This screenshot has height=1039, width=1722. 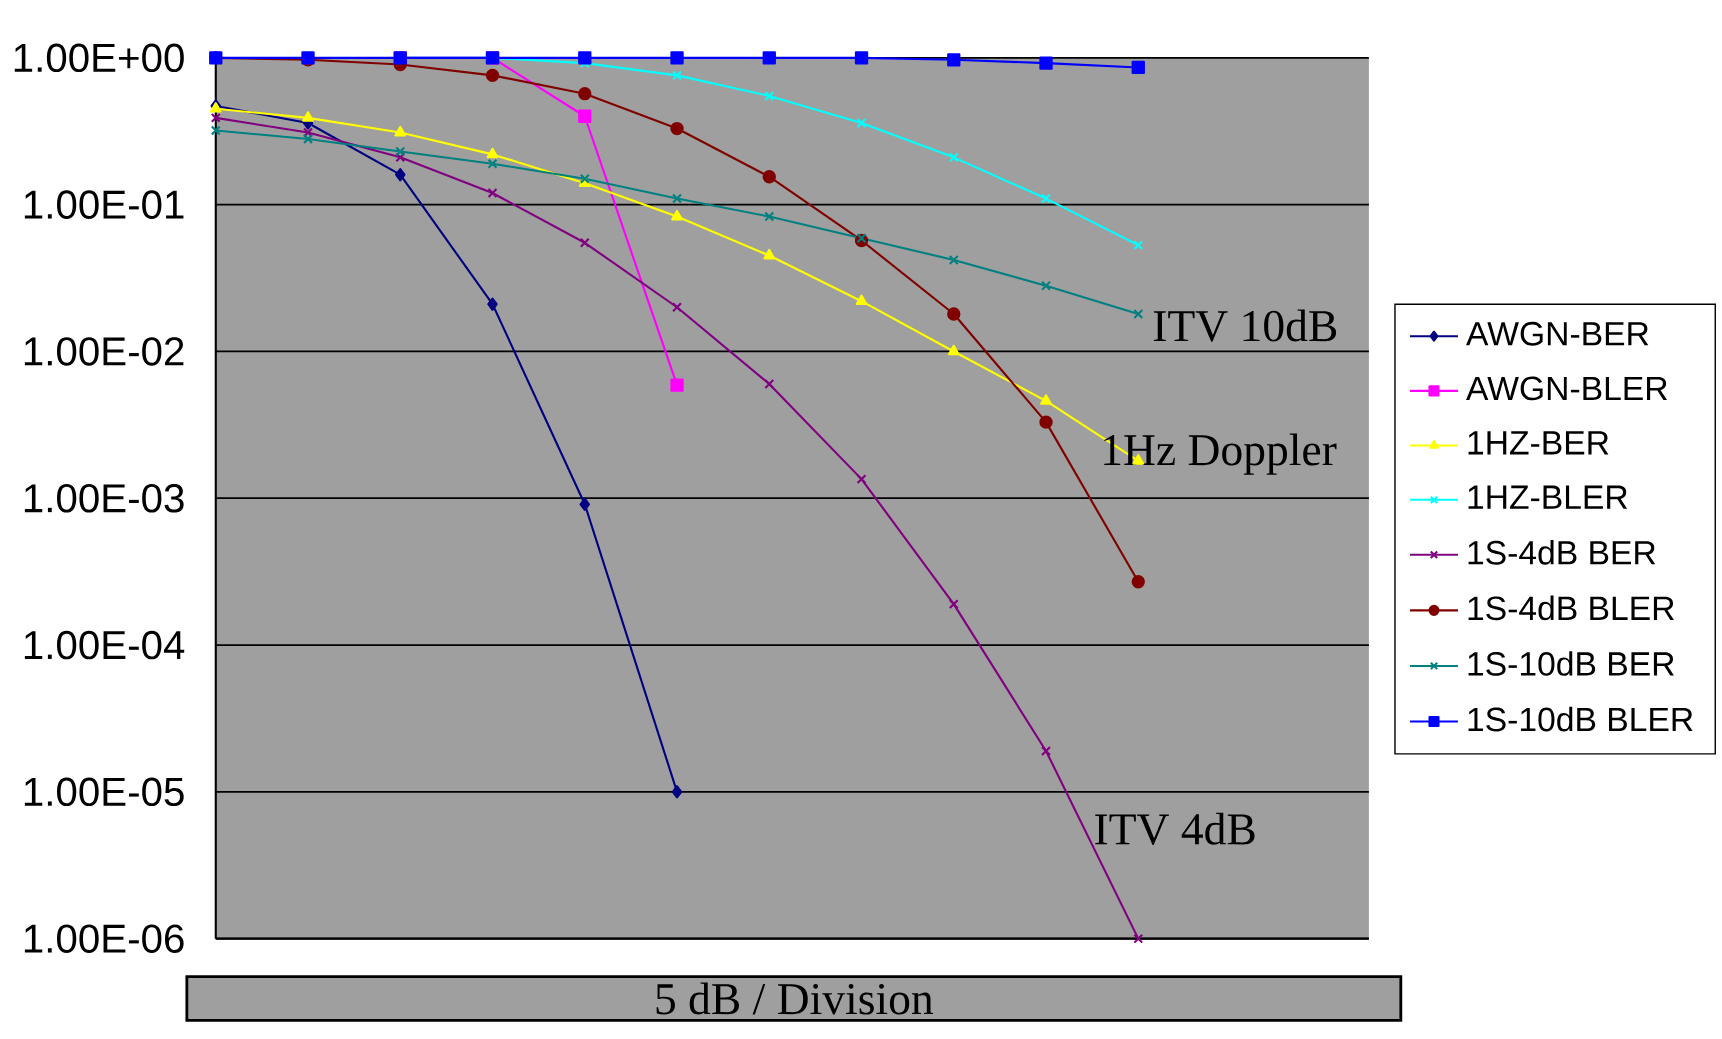 I want to click on legend-label: 1HZ-BLER, so click(x=1548, y=497).